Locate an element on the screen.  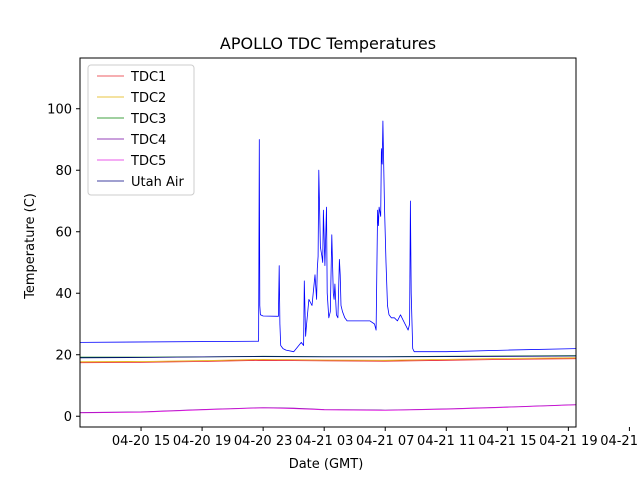
x-tick-label-0: 04-20 15 is located at coordinates (141, 441).